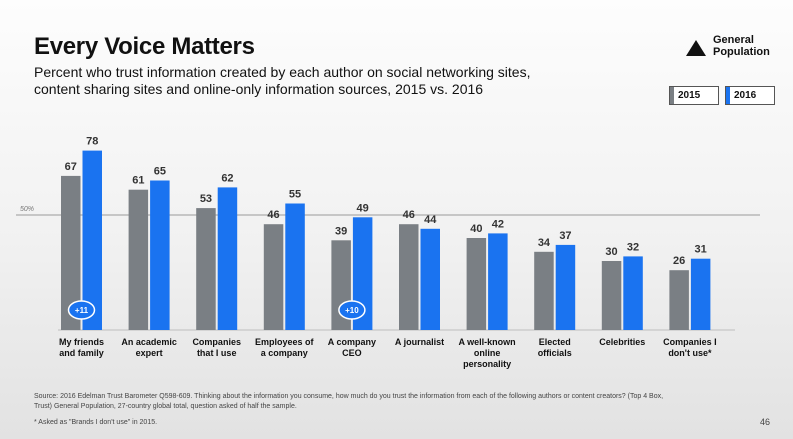 This screenshot has height=439, width=793. I want to click on category-label-line: online, so click(487, 353).